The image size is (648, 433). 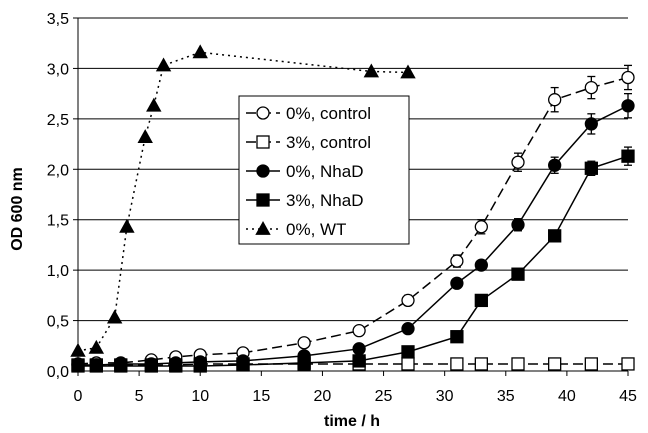 What do you see at coordinates (567, 396) in the screenshot?
I see `x-tick-label: 40` at bounding box center [567, 396].